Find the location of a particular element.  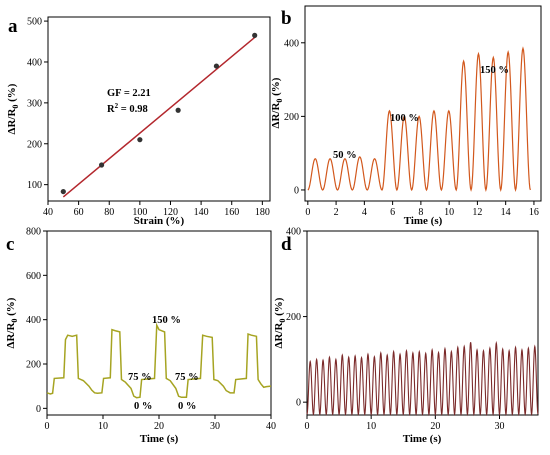

panel-a-x-tick-label: 100 is located at coordinates (139, 212).